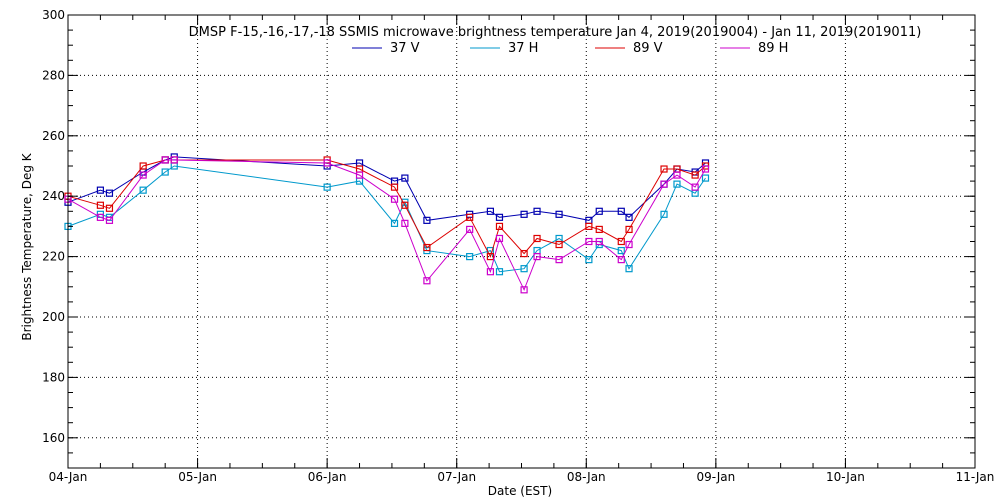 The width and height of the screenshot is (1000, 504). Describe the element at coordinates (53, 377) in the screenshot. I see `y-tick-label: 180` at that location.